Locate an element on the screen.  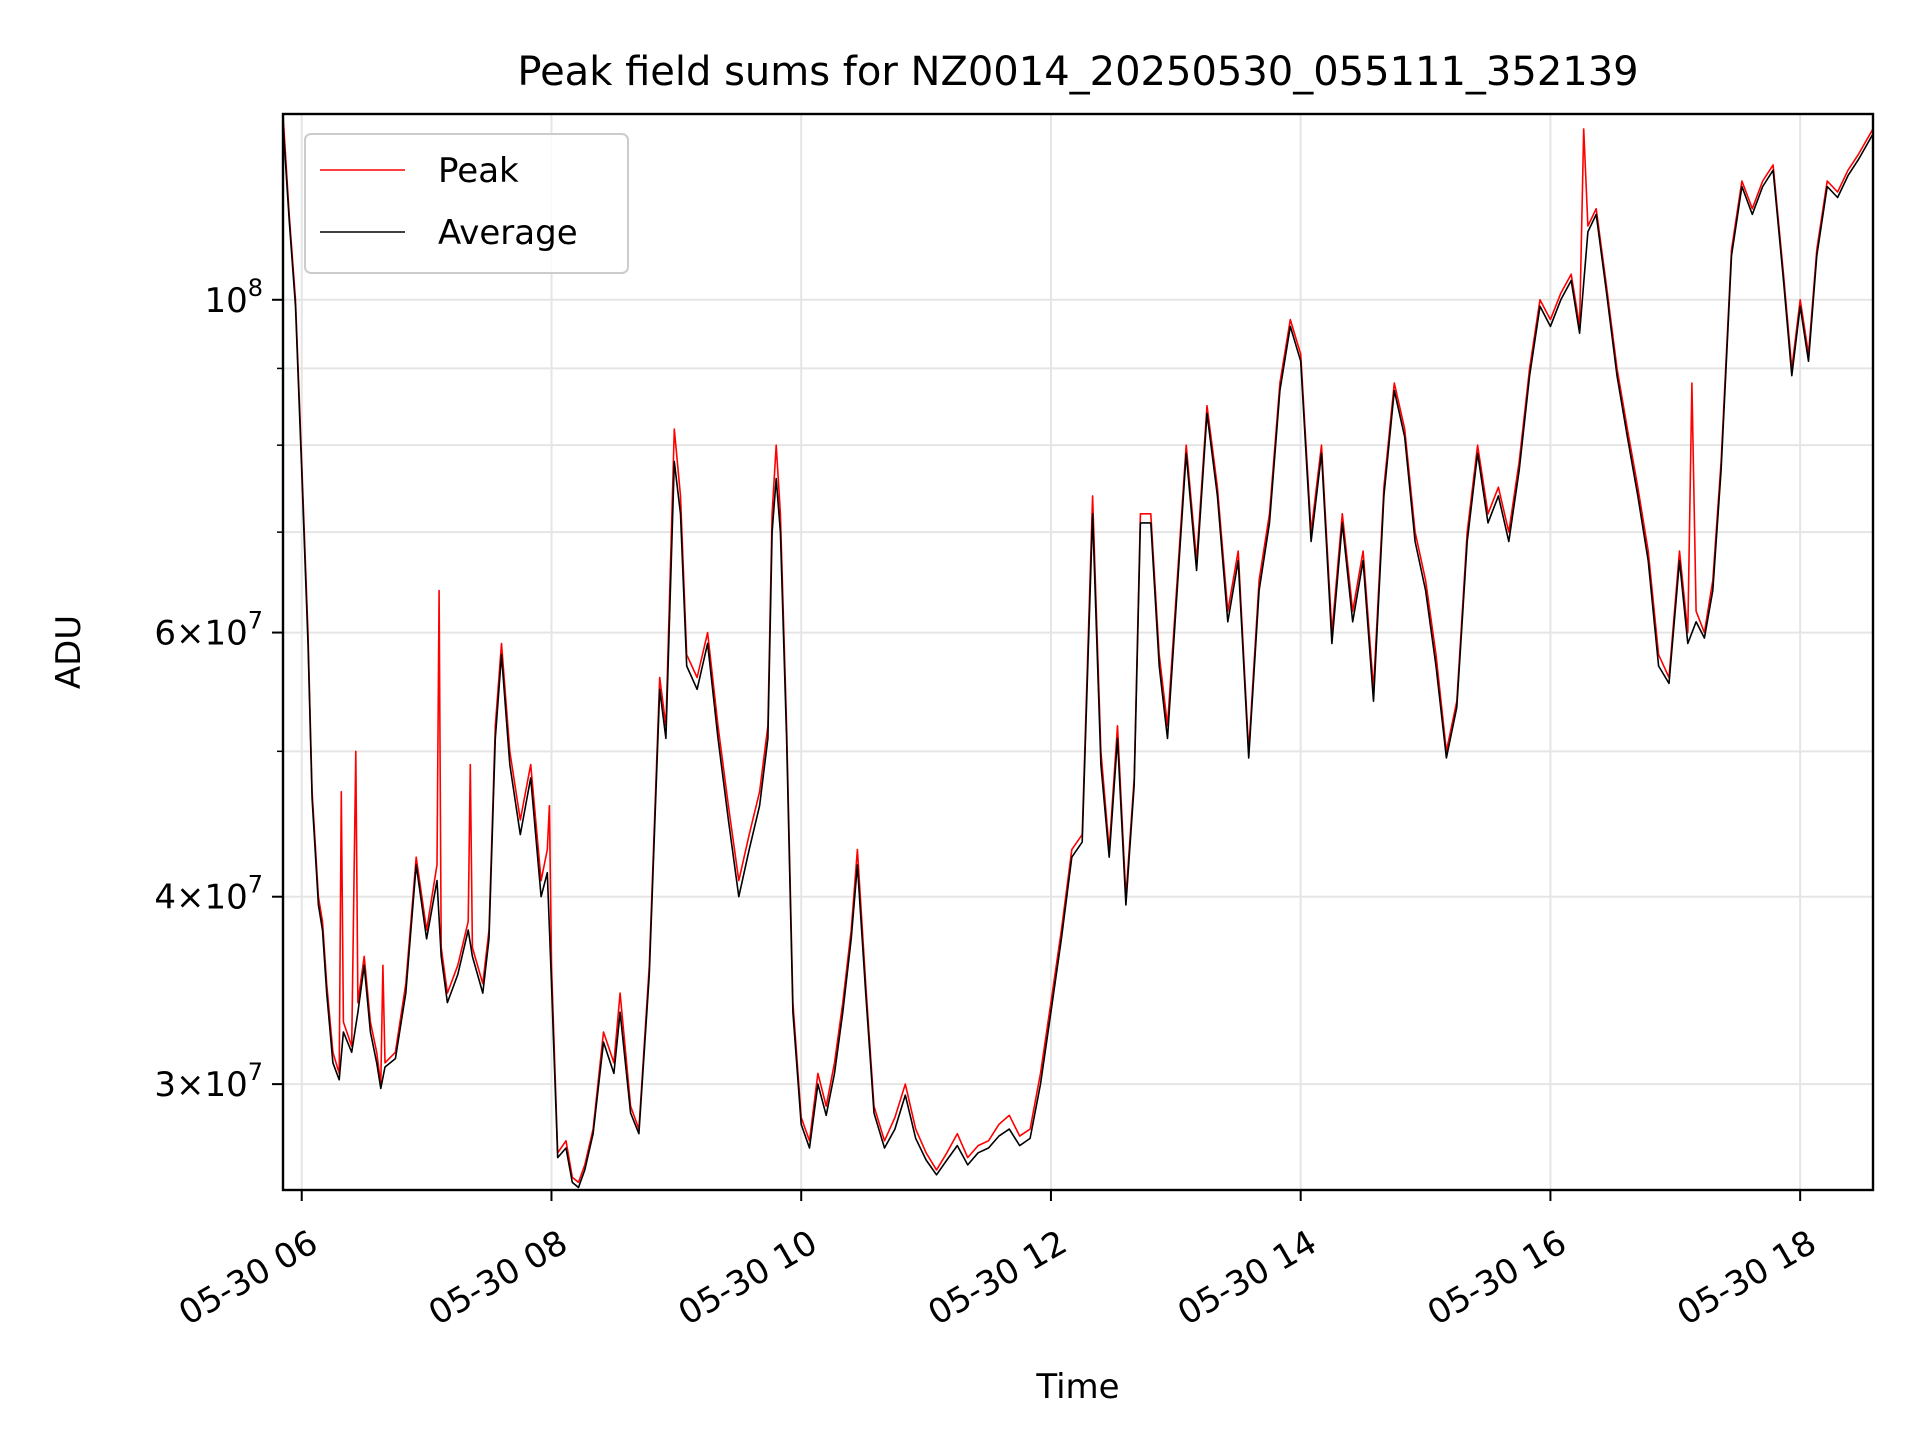
legend-box is located at coordinates (466, 203).